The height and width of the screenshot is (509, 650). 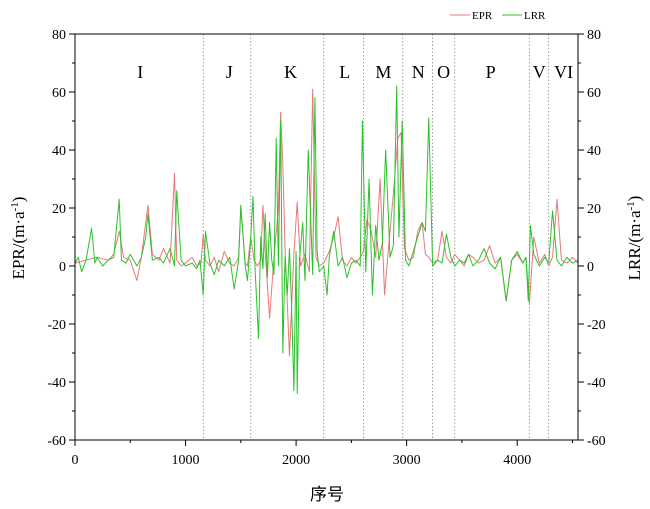 I want to click on region-label: P, so click(x=491, y=72).